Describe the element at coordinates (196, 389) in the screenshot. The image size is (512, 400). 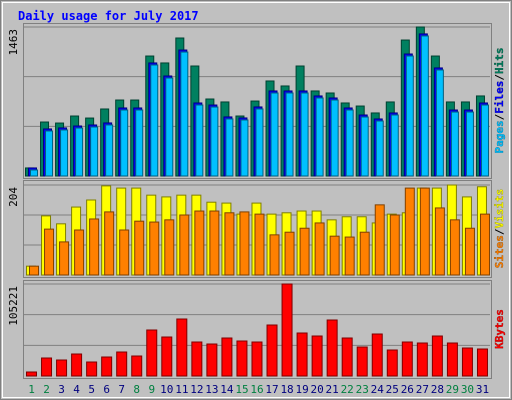
I see `x-tick-label: 12` at that location.